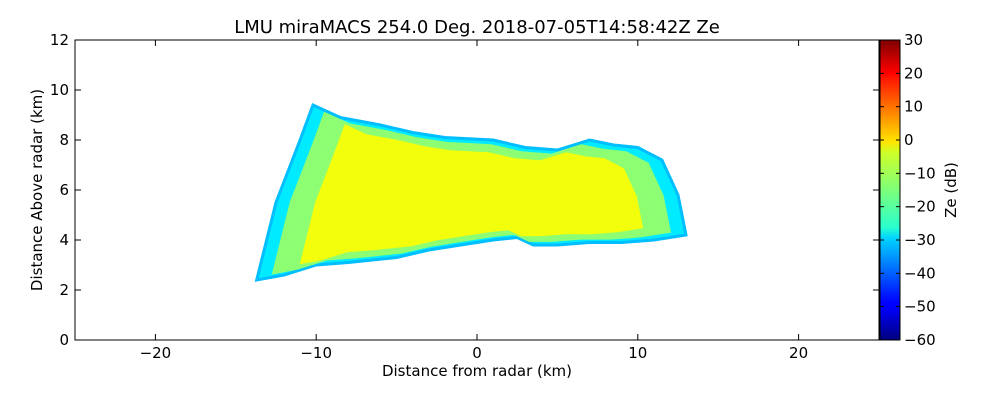 The image size is (1000, 400). I want to click on y-tick-label: 0, so click(64, 340).